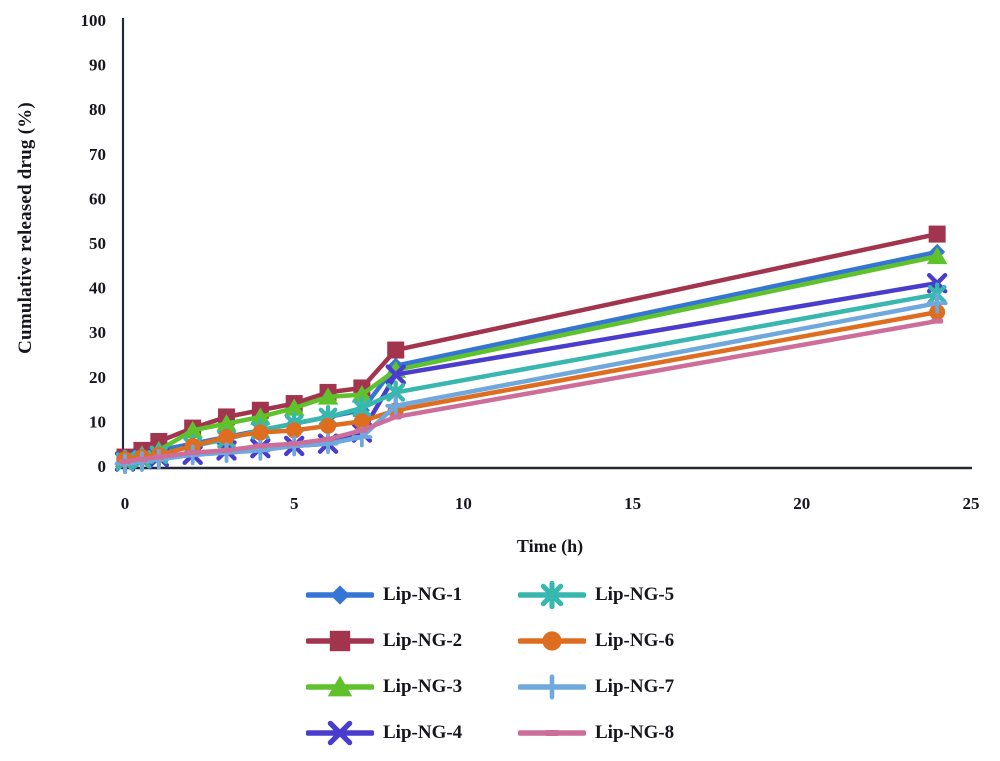  I want to click on legend-swatch-diamond-marker-icon, so click(340, 595).